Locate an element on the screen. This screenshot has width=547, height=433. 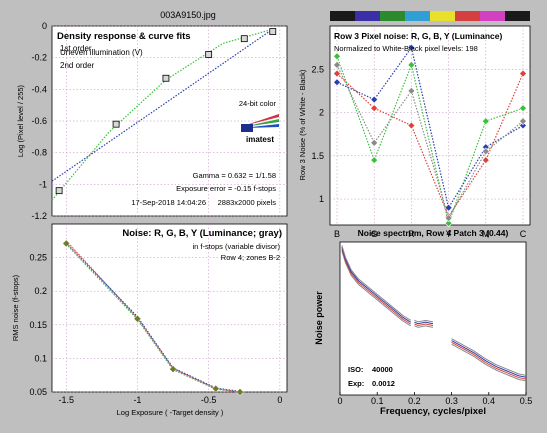
figure-title: 003A9150.jpg is located at coordinates (188, 15).